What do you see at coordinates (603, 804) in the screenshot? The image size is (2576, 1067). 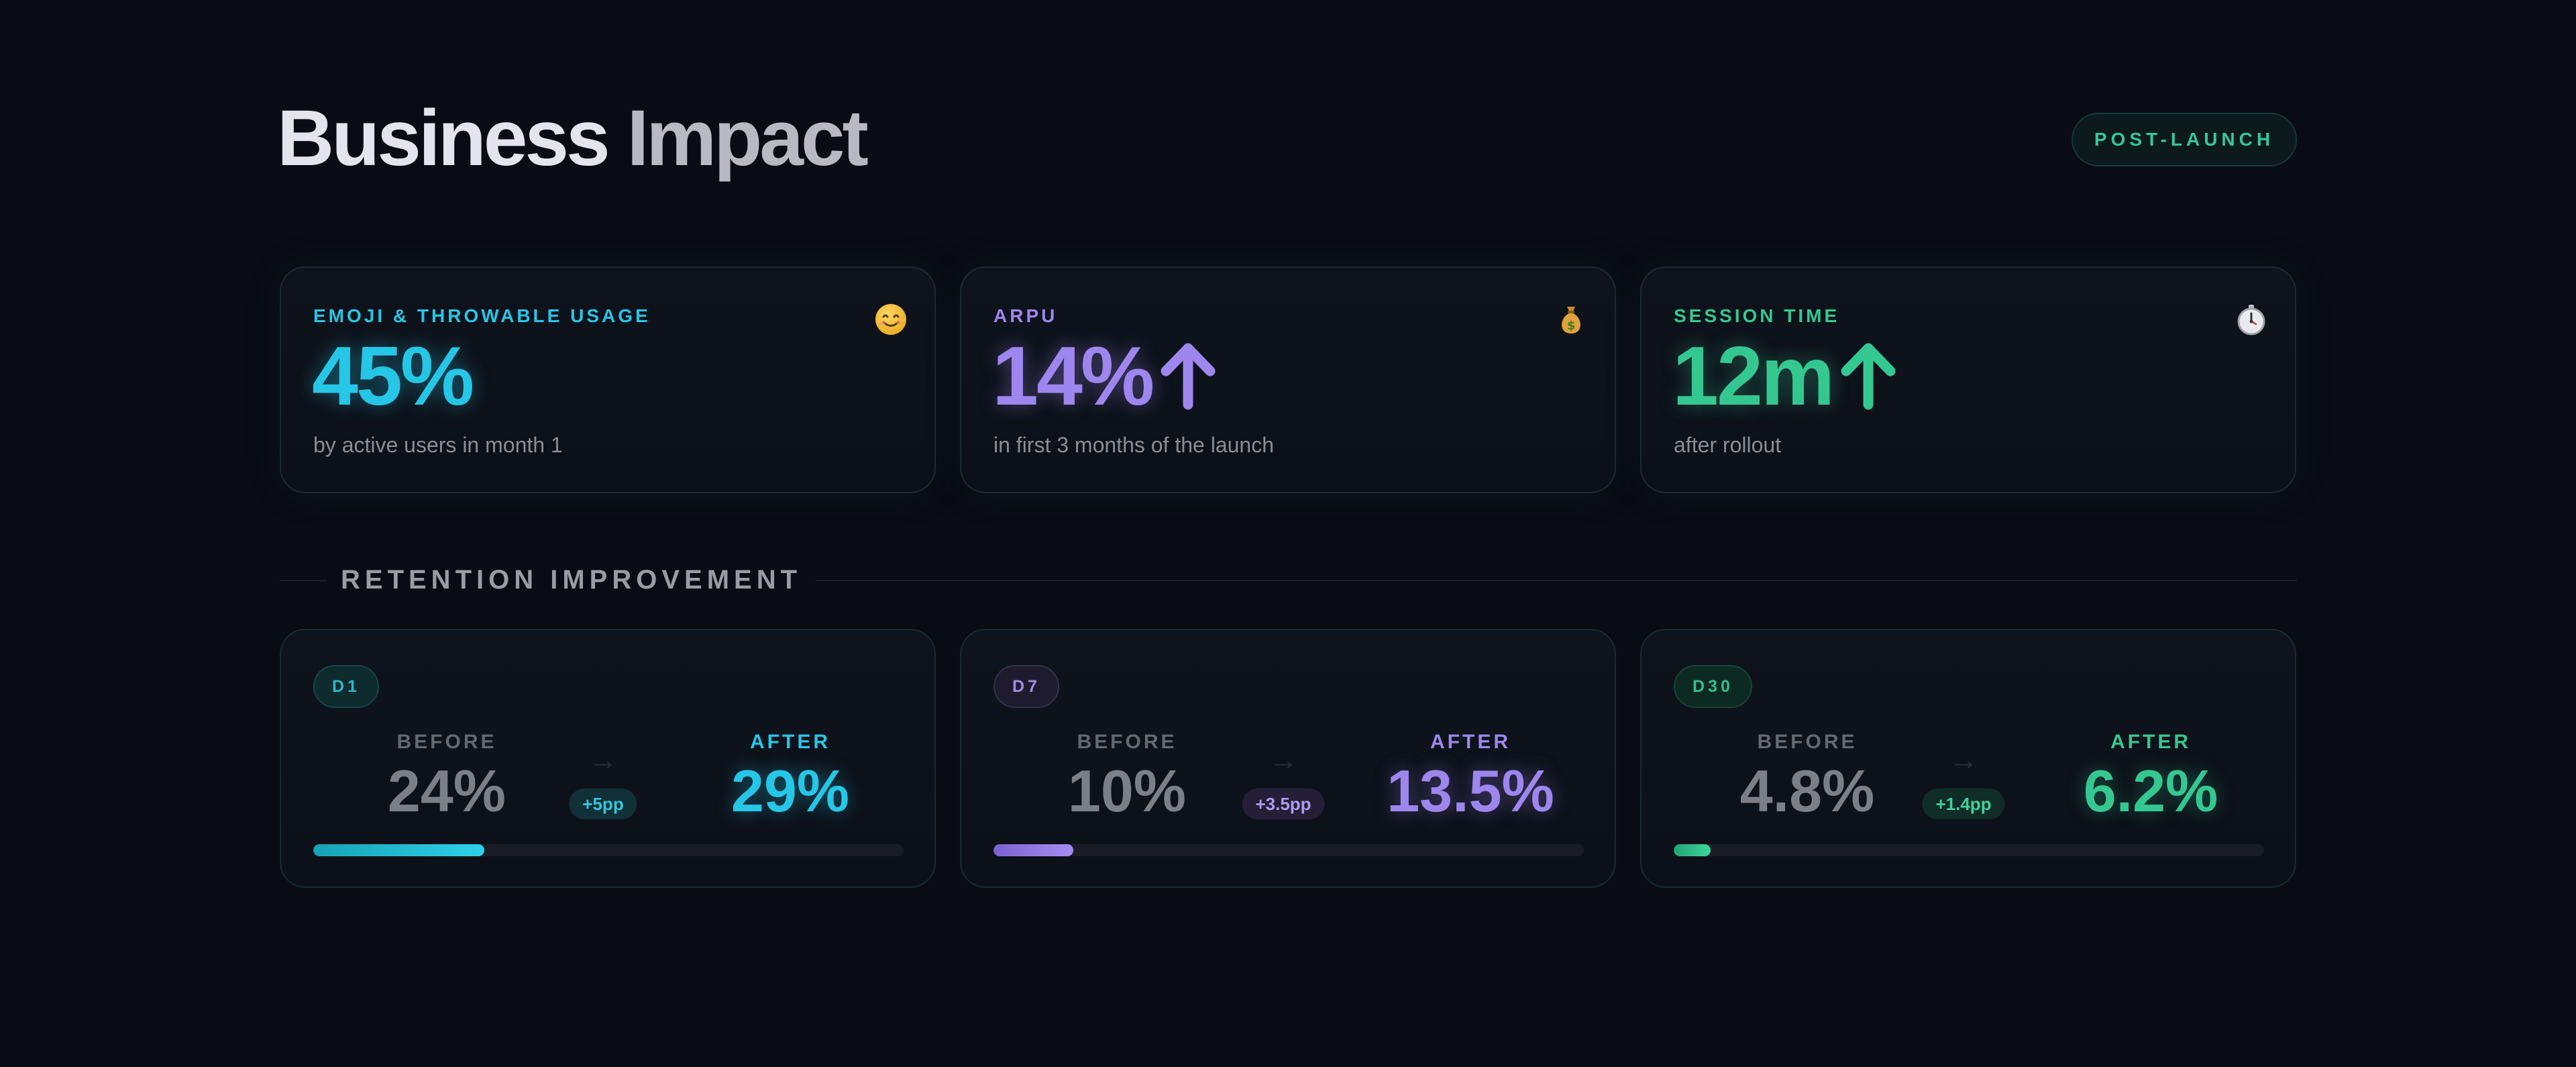 I see `delta-badge: +5pp` at bounding box center [603, 804].